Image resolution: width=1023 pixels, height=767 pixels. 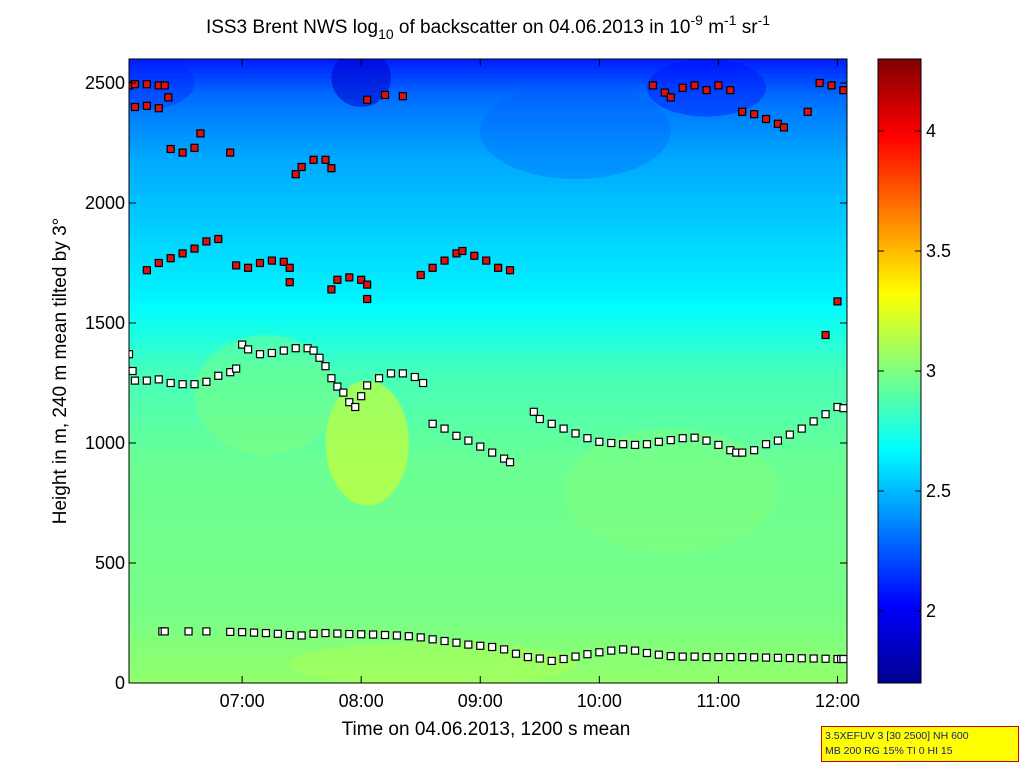 What do you see at coordinates (938, 491) in the screenshot?
I see `colorbar-tick-label: 2.5` at bounding box center [938, 491].